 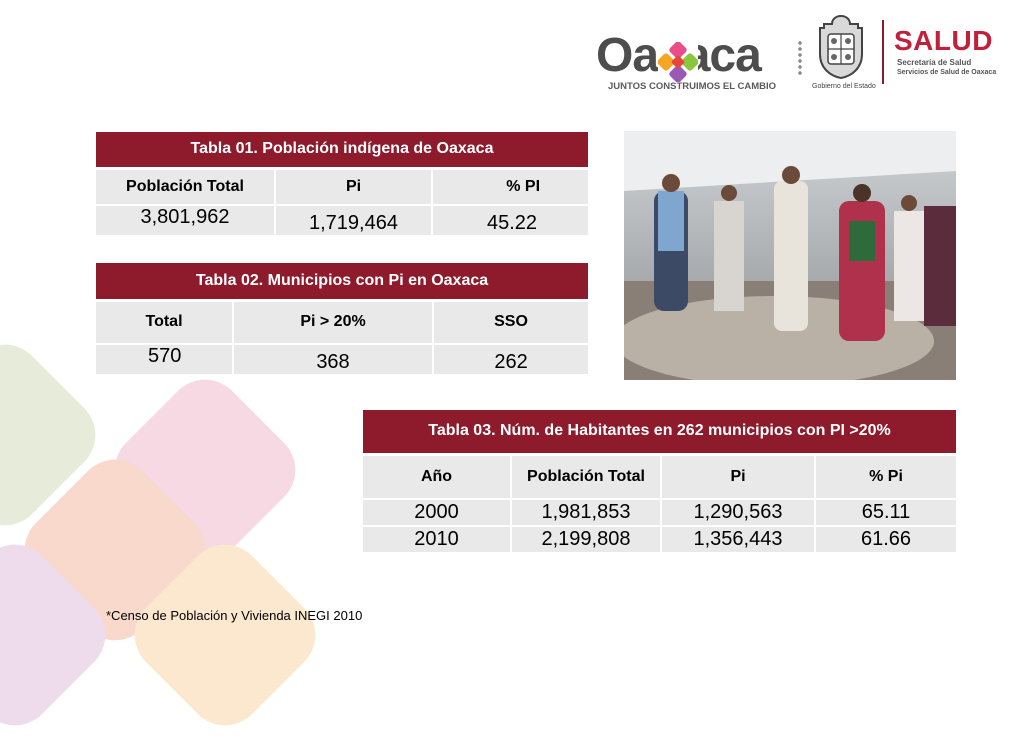 What do you see at coordinates (342, 151) in the screenshot?
I see `tabla-01-title: Tabla 01. Población indígena de Oaxaca` at bounding box center [342, 151].